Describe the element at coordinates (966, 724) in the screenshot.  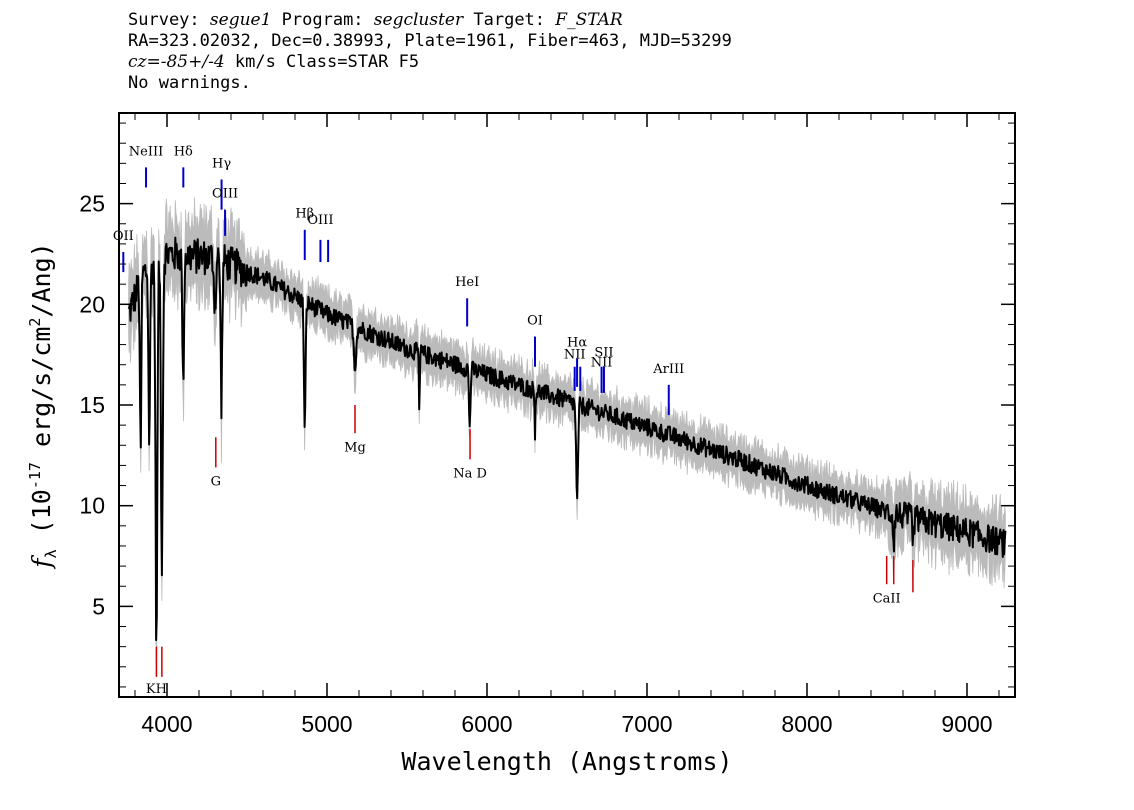
I see `x-tick-label: 9000` at that location.